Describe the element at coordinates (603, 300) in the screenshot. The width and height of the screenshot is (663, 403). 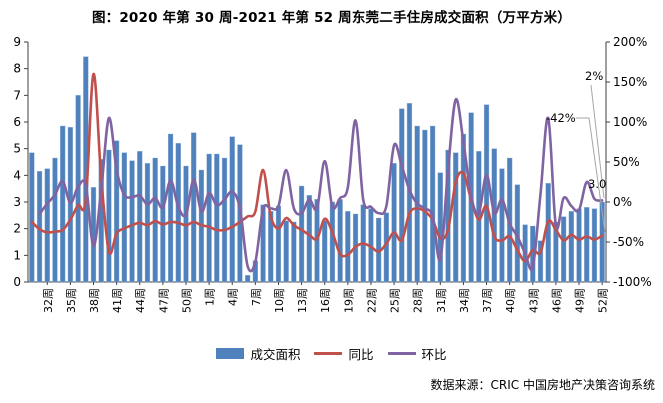
I see `x-axis-label: 52周` at that location.